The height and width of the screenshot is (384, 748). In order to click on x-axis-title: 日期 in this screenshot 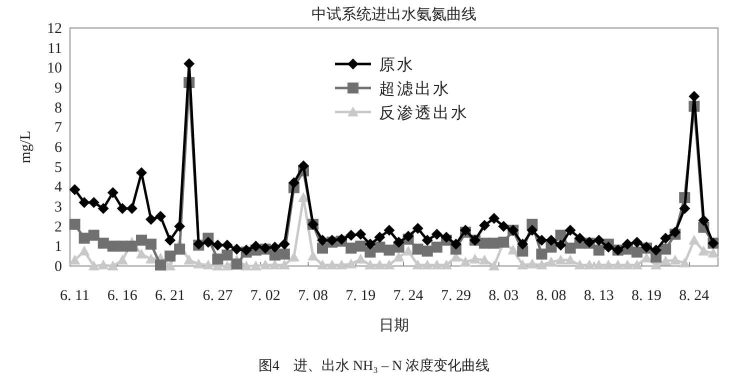, I will do `click(394, 325)`.